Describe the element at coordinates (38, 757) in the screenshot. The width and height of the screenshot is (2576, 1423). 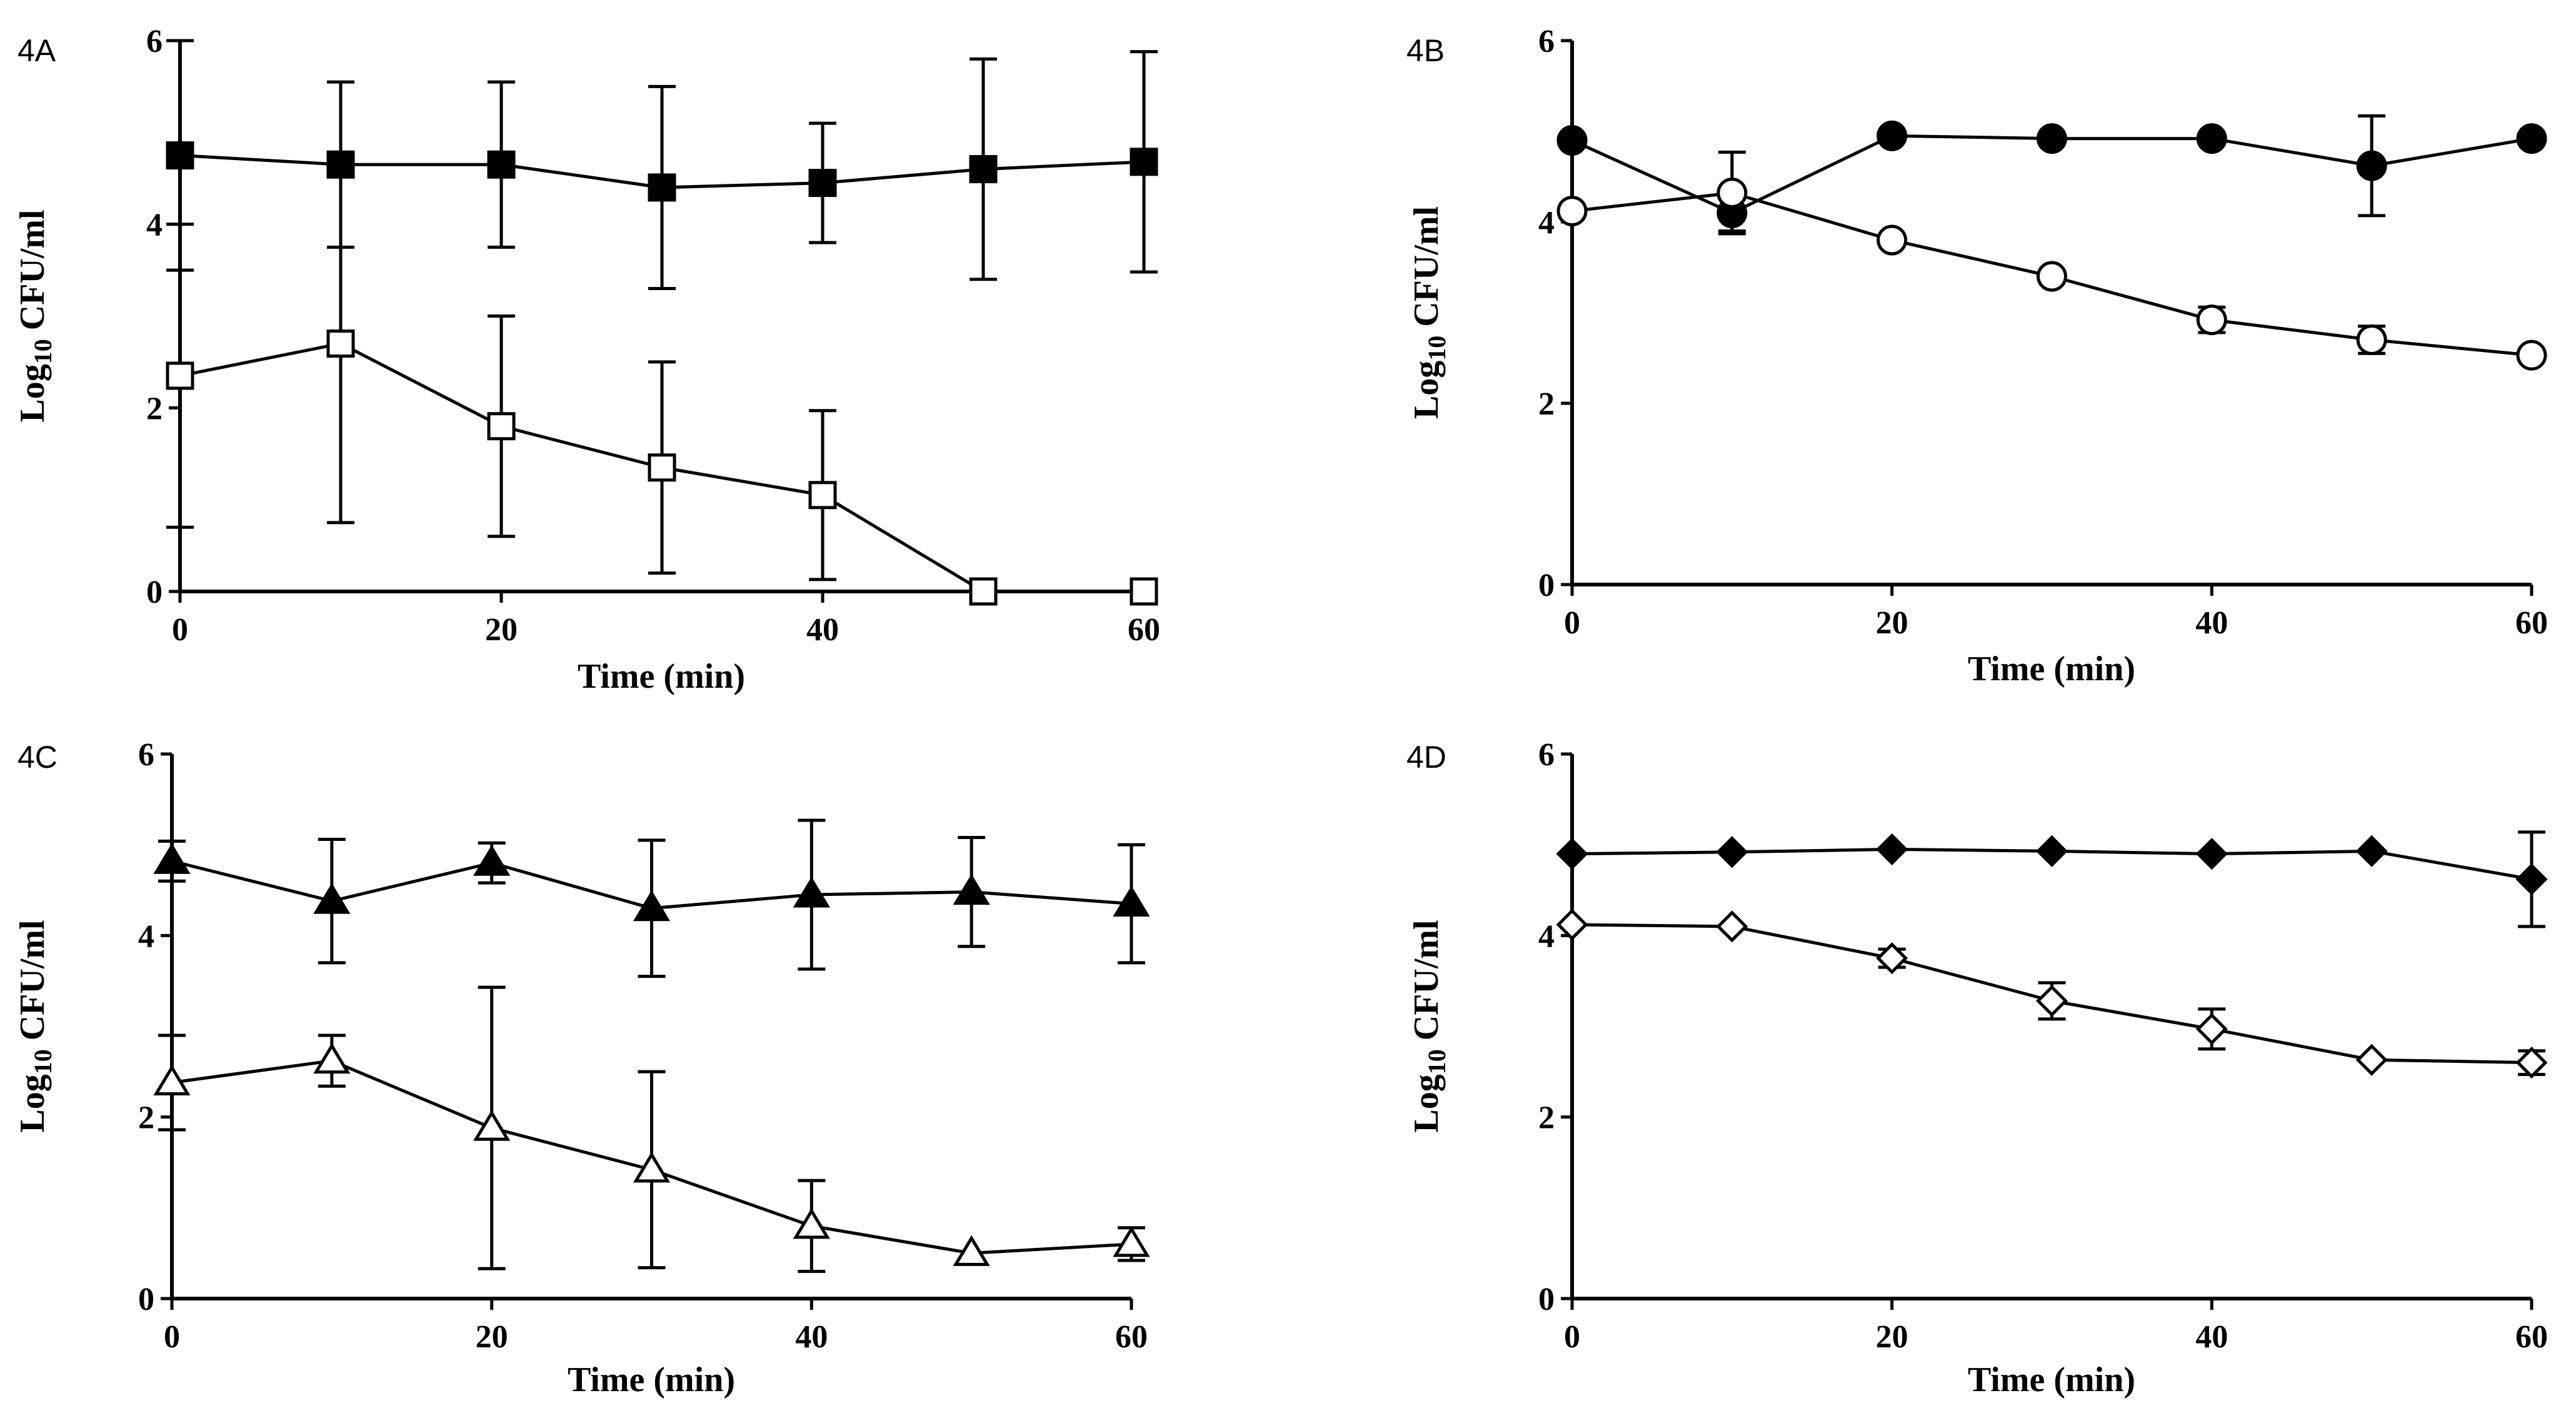
I see `panel-label-4c: 4C` at that location.